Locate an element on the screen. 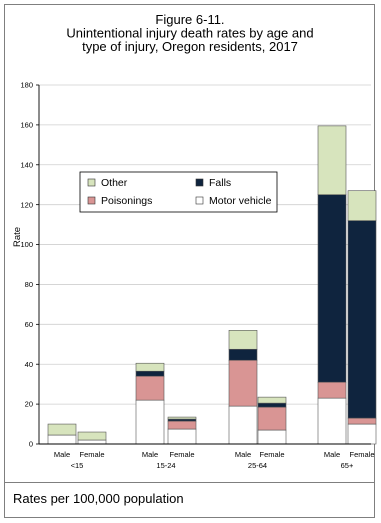  legend-entry-label: Motor vehicle is located at coordinates (240, 201).